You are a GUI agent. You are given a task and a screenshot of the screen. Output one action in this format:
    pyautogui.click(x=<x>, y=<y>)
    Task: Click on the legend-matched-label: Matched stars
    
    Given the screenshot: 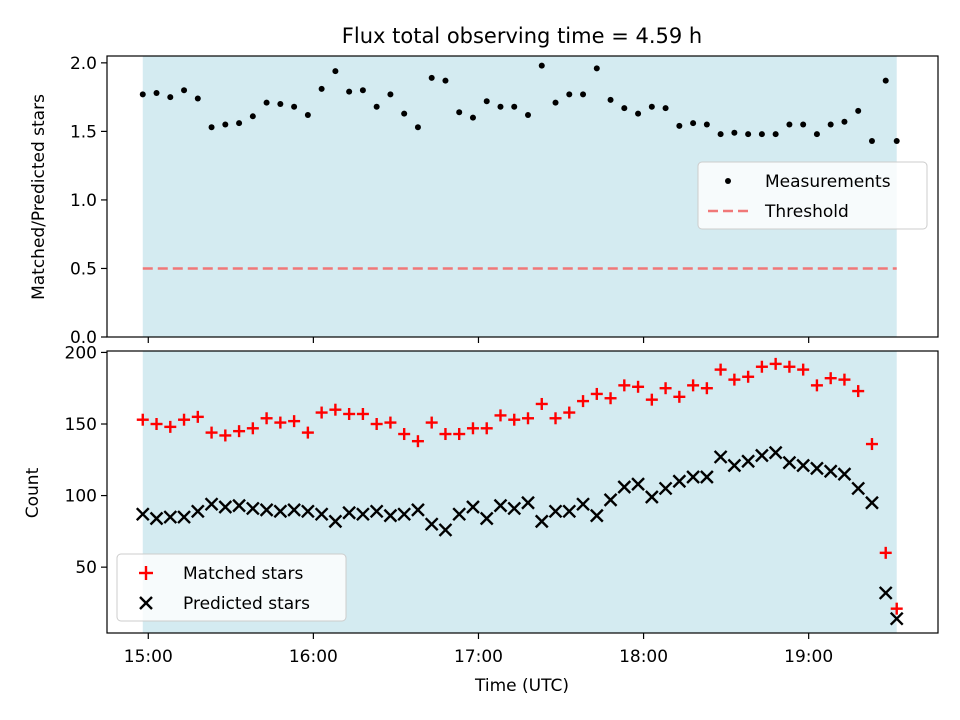 What is the action you would take?
    pyautogui.click(x=243, y=574)
    